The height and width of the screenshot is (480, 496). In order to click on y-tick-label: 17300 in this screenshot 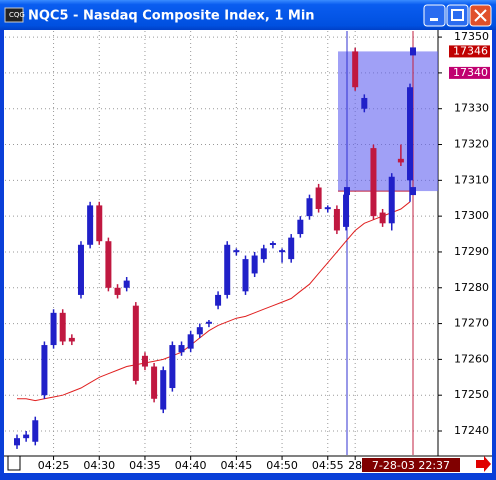, I will do `click(471, 215)`.